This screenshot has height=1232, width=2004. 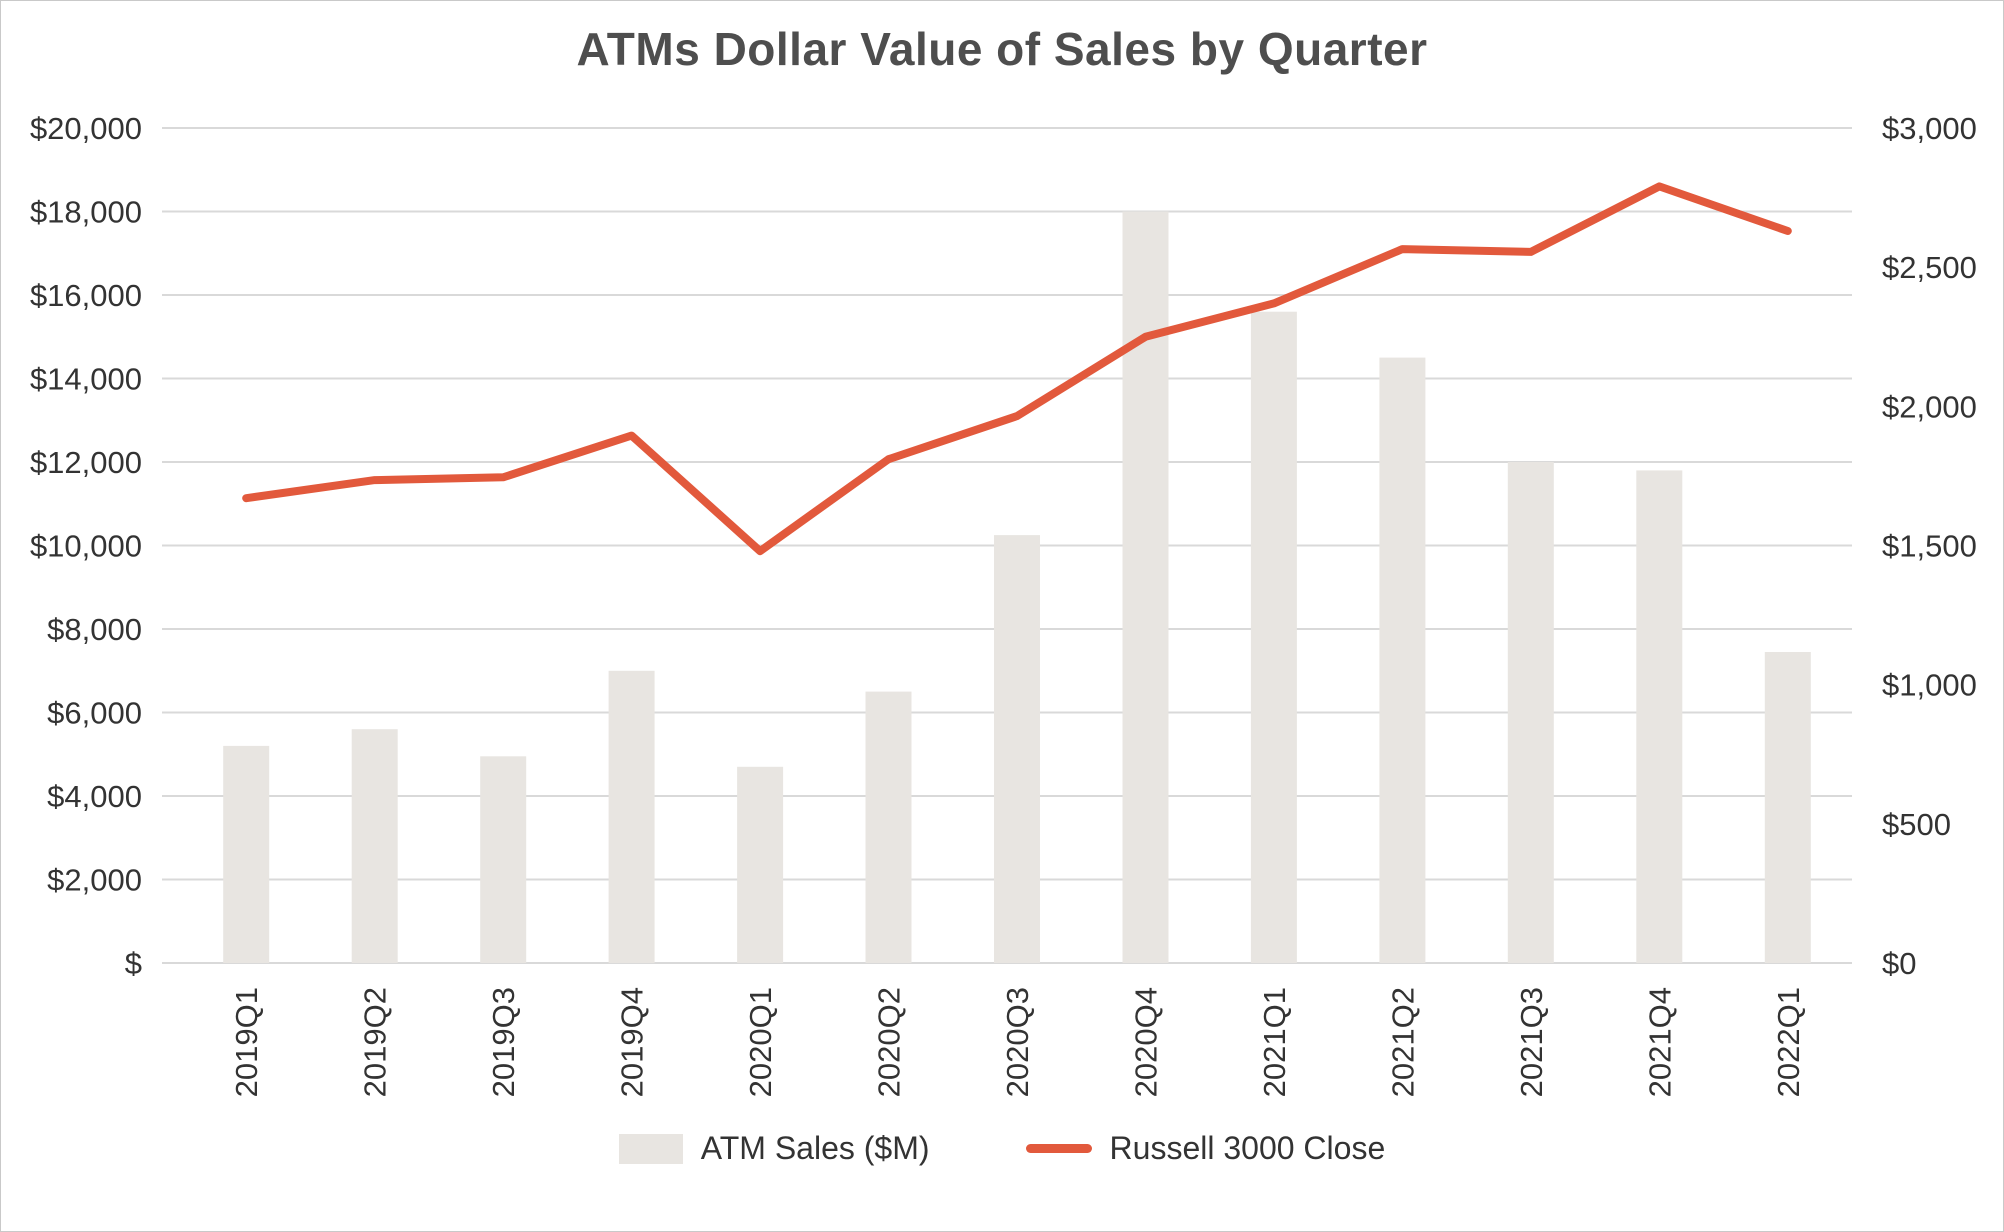 What do you see at coordinates (888, 827) in the screenshot?
I see `bar-2020Q2` at bounding box center [888, 827].